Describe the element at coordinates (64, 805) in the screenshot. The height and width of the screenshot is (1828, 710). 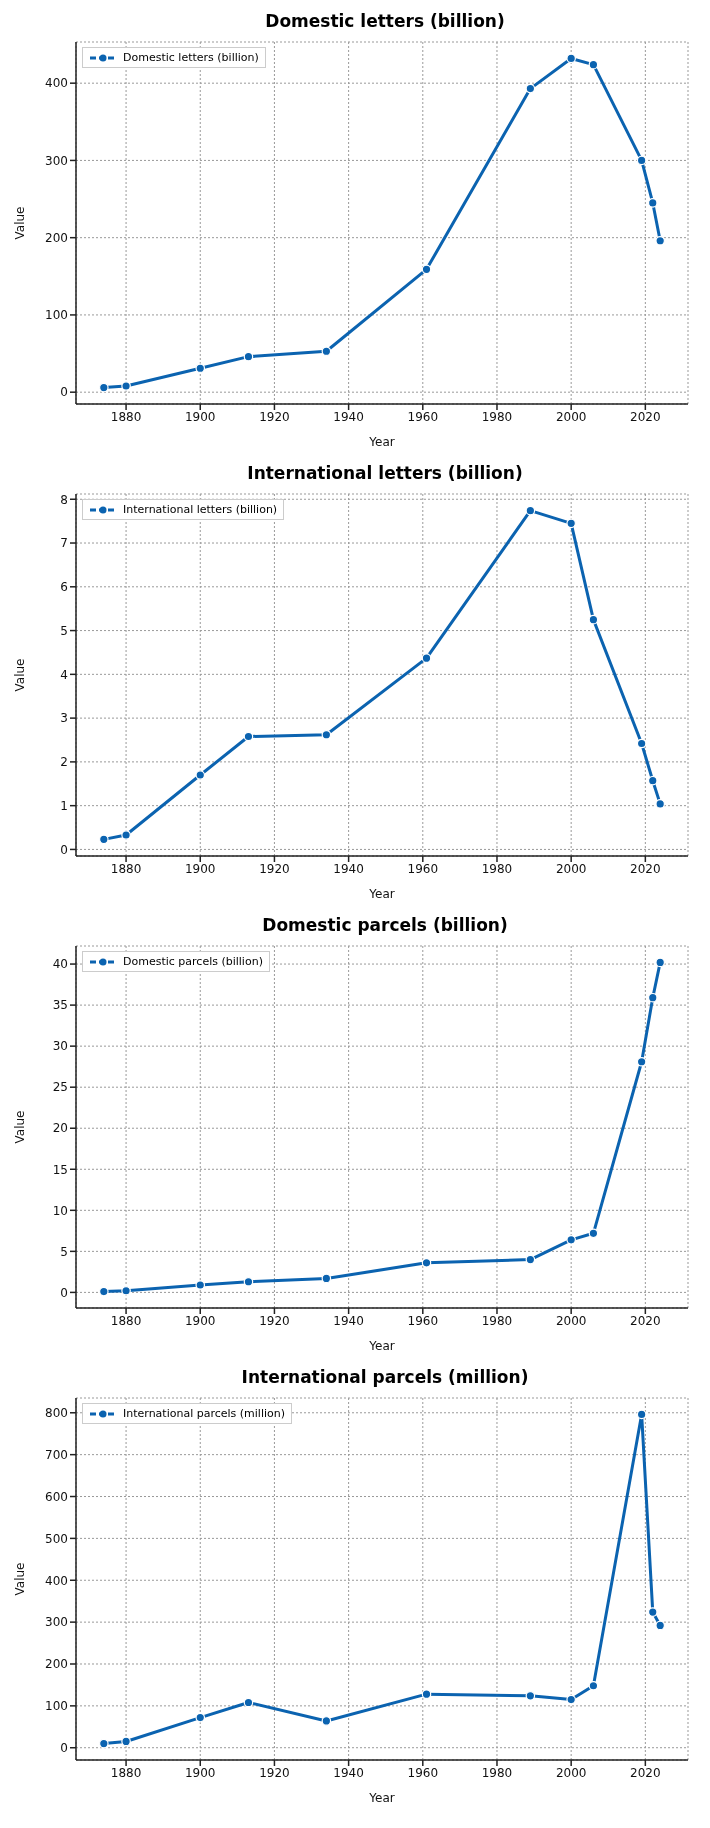
I see `y-tick-label: 1` at that location.